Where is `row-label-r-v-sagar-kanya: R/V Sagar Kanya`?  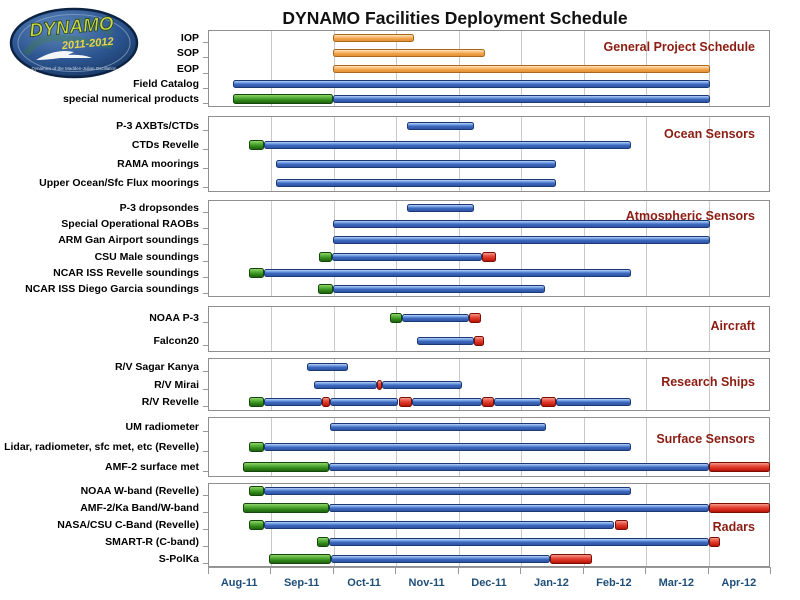
row-label-r-v-sagar-kanya: R/V Sagar Kanya is located at coordinates (156, 366).